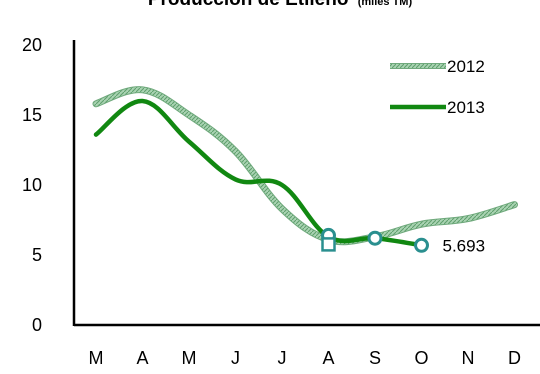 Image resolution: width=540 pixels, height=374 pixels. What do you see at coordinates (37, 255) in the screenshot?
I see `y-tick-label-5: 5` at bounding box center [37, 255].